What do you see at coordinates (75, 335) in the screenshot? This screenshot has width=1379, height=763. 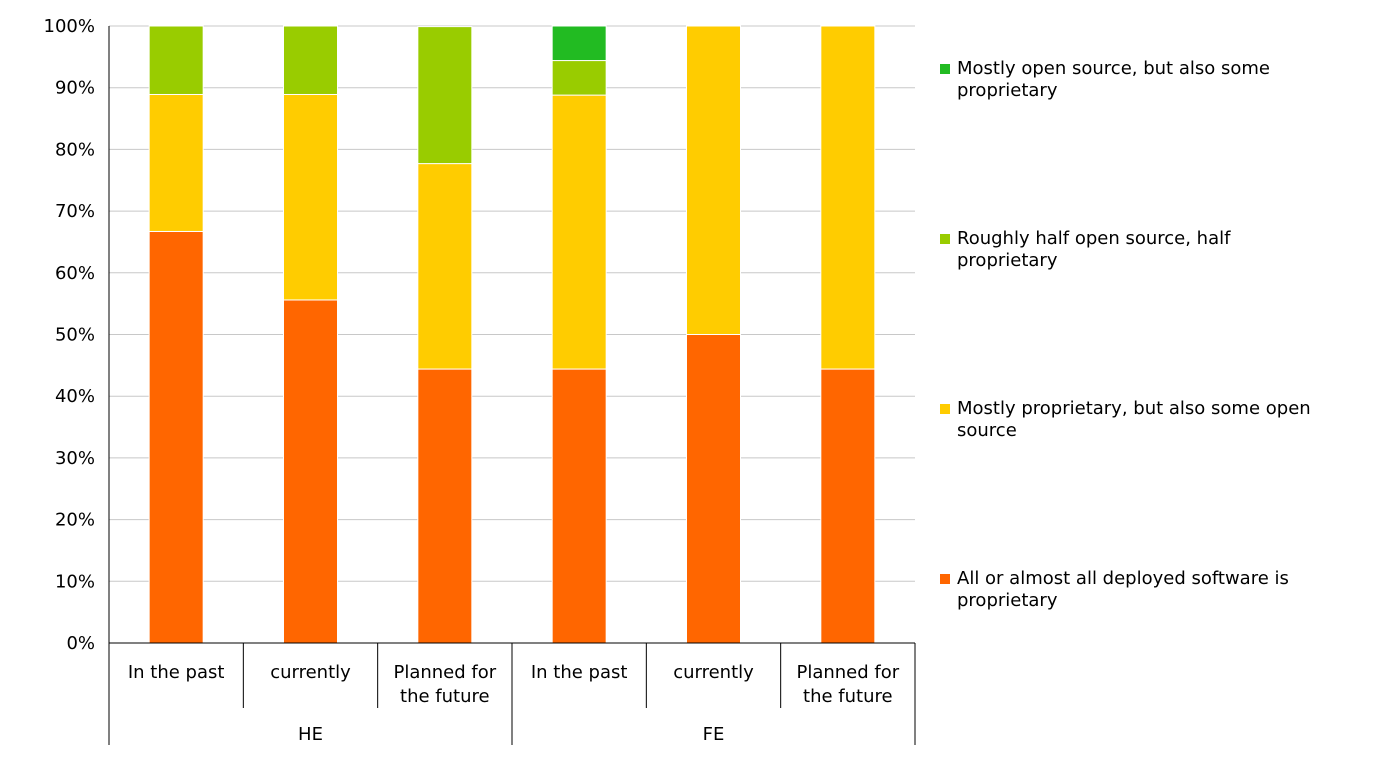 I see `y-tick-label: 50%` at bounding box center [75, 335].